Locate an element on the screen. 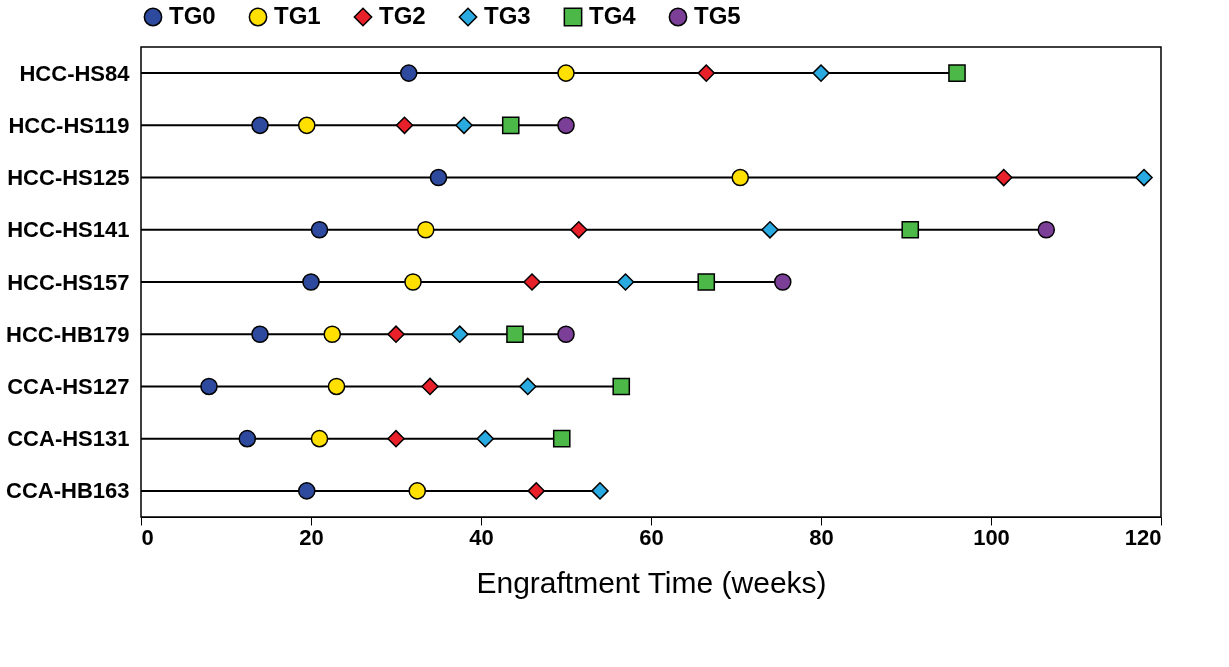 The height and width of the screenshot is (667, 1229). x-tick-label: 20 is located at coordinates (311, 537).